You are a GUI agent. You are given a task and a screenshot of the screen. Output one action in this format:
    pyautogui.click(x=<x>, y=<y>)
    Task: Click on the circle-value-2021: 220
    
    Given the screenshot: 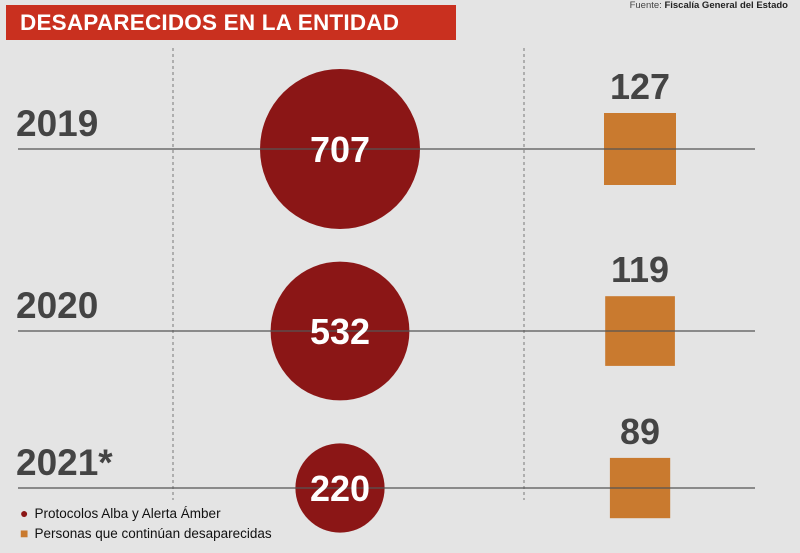 What is the action you would take?
    pyautogui.click(x=340, y=488)
    